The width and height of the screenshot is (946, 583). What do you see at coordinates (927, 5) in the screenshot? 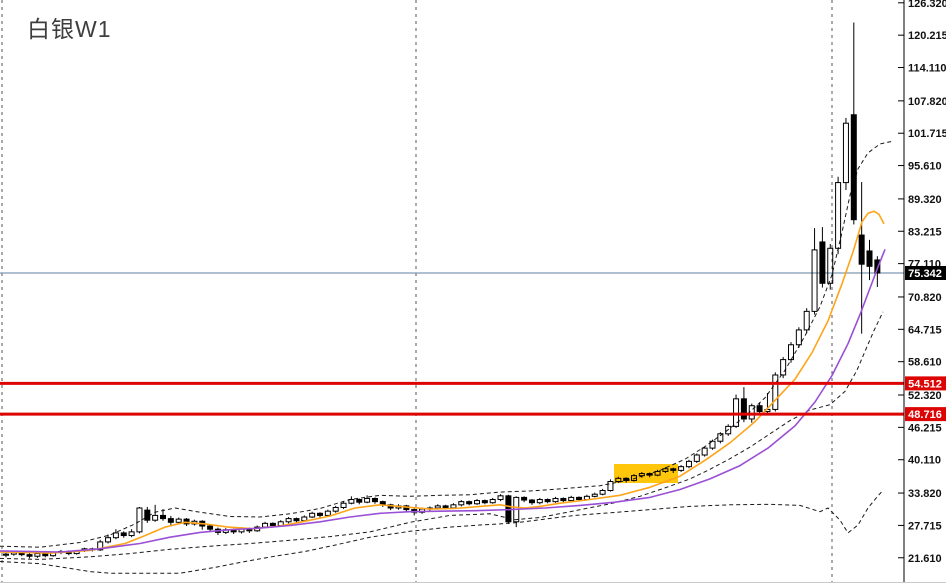
I see `axis-label: 126.320` at bounding box center [927, 5].